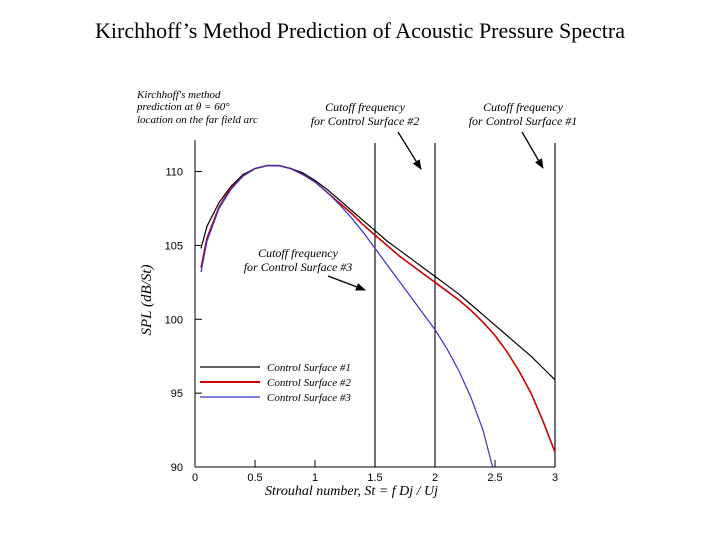 This screenshot has height=540, width=720. Describe the element at coordinates (298, 267) in the screenshot. I see `cs3-note-line2: for Control Surface #3` at that location.